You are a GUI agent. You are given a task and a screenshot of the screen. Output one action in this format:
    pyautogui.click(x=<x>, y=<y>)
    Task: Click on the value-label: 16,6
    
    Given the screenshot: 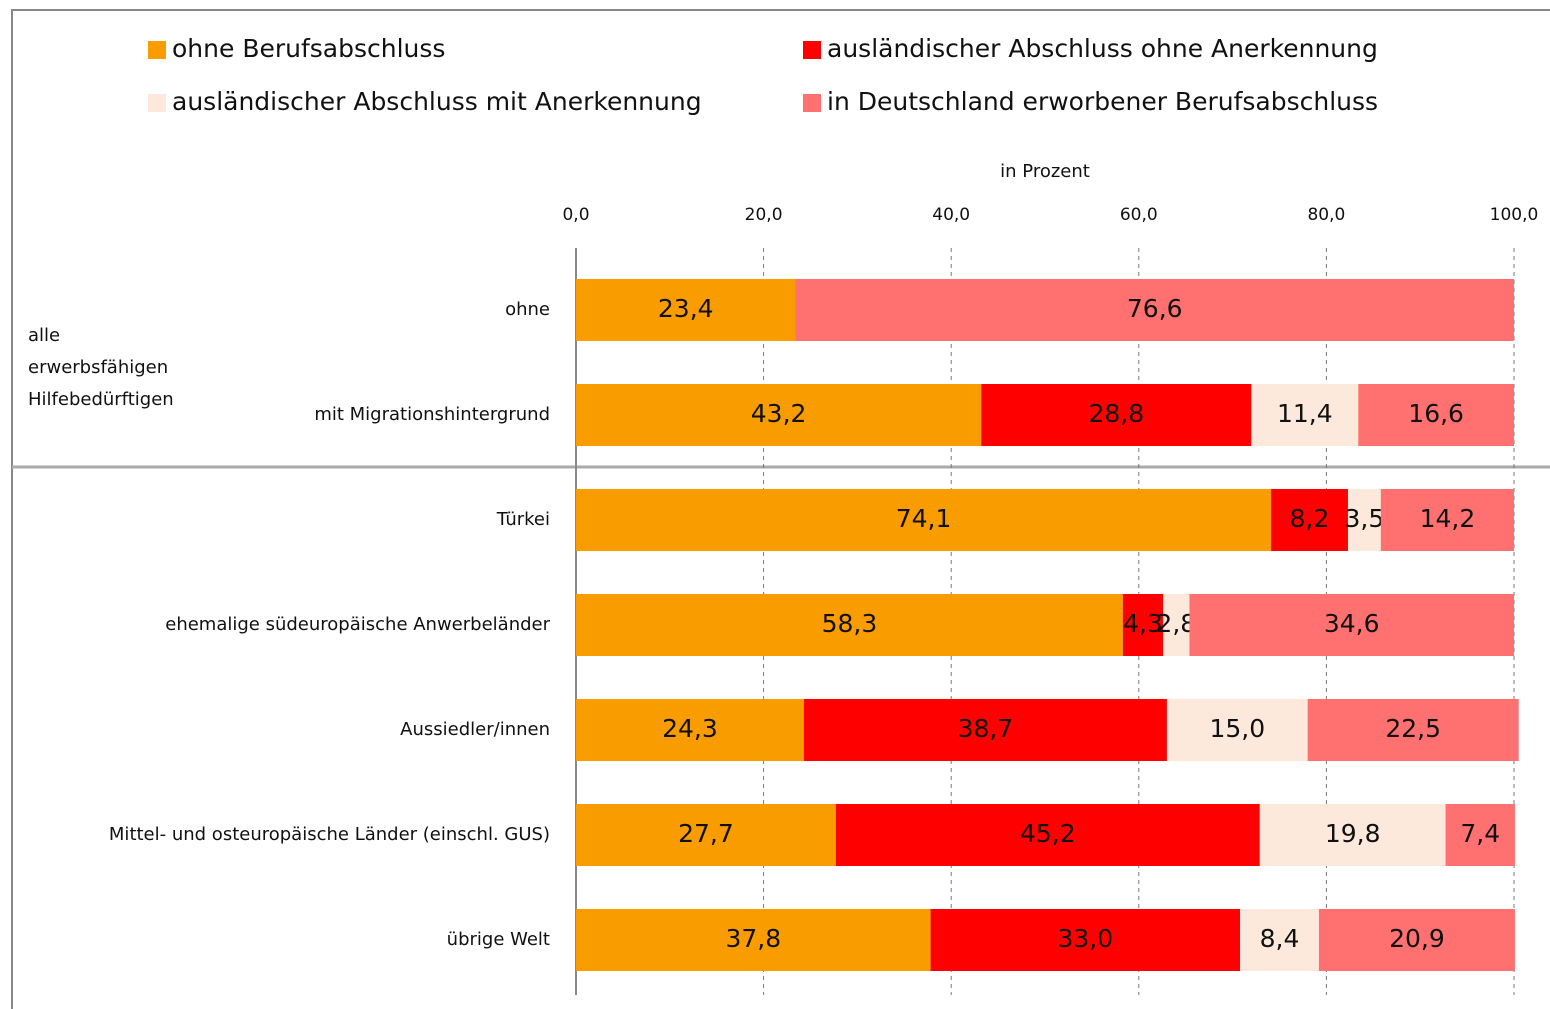 What is the action you would take?
    pyautogui.click(x=1436, y=413)
    